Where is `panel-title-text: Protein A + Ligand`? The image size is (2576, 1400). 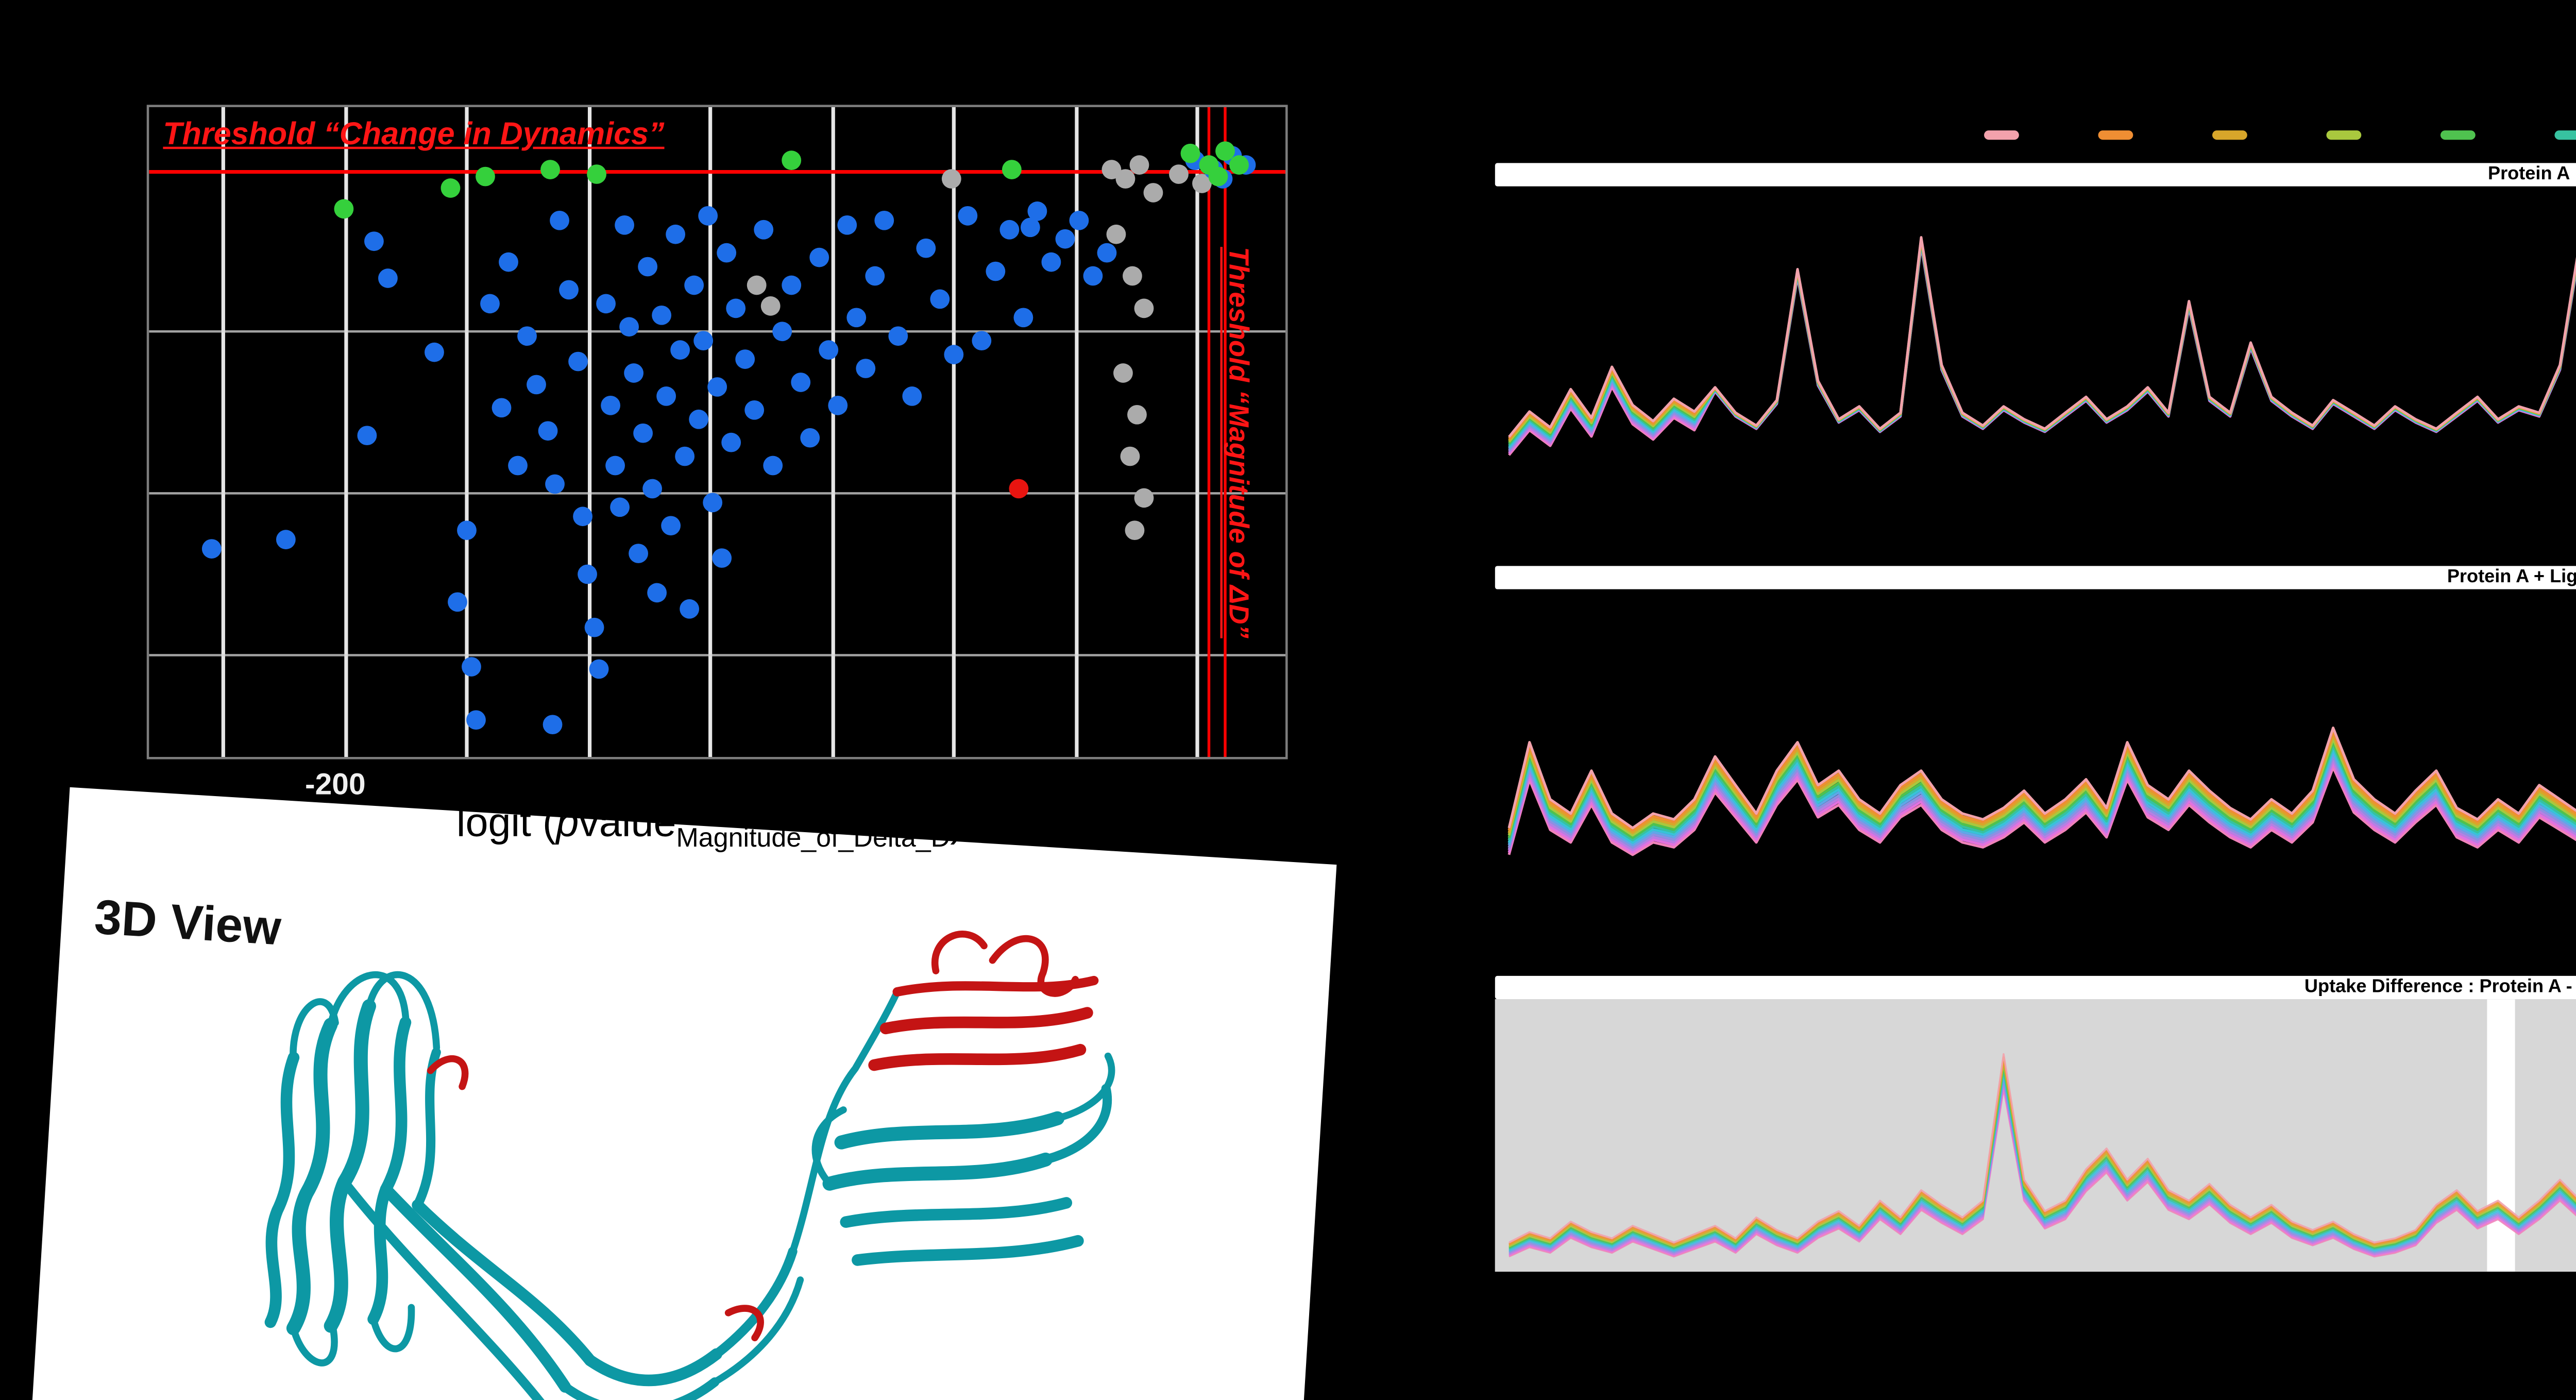
panel-title-text: Protein A + Ligand is located at coordinates (2511, 576).